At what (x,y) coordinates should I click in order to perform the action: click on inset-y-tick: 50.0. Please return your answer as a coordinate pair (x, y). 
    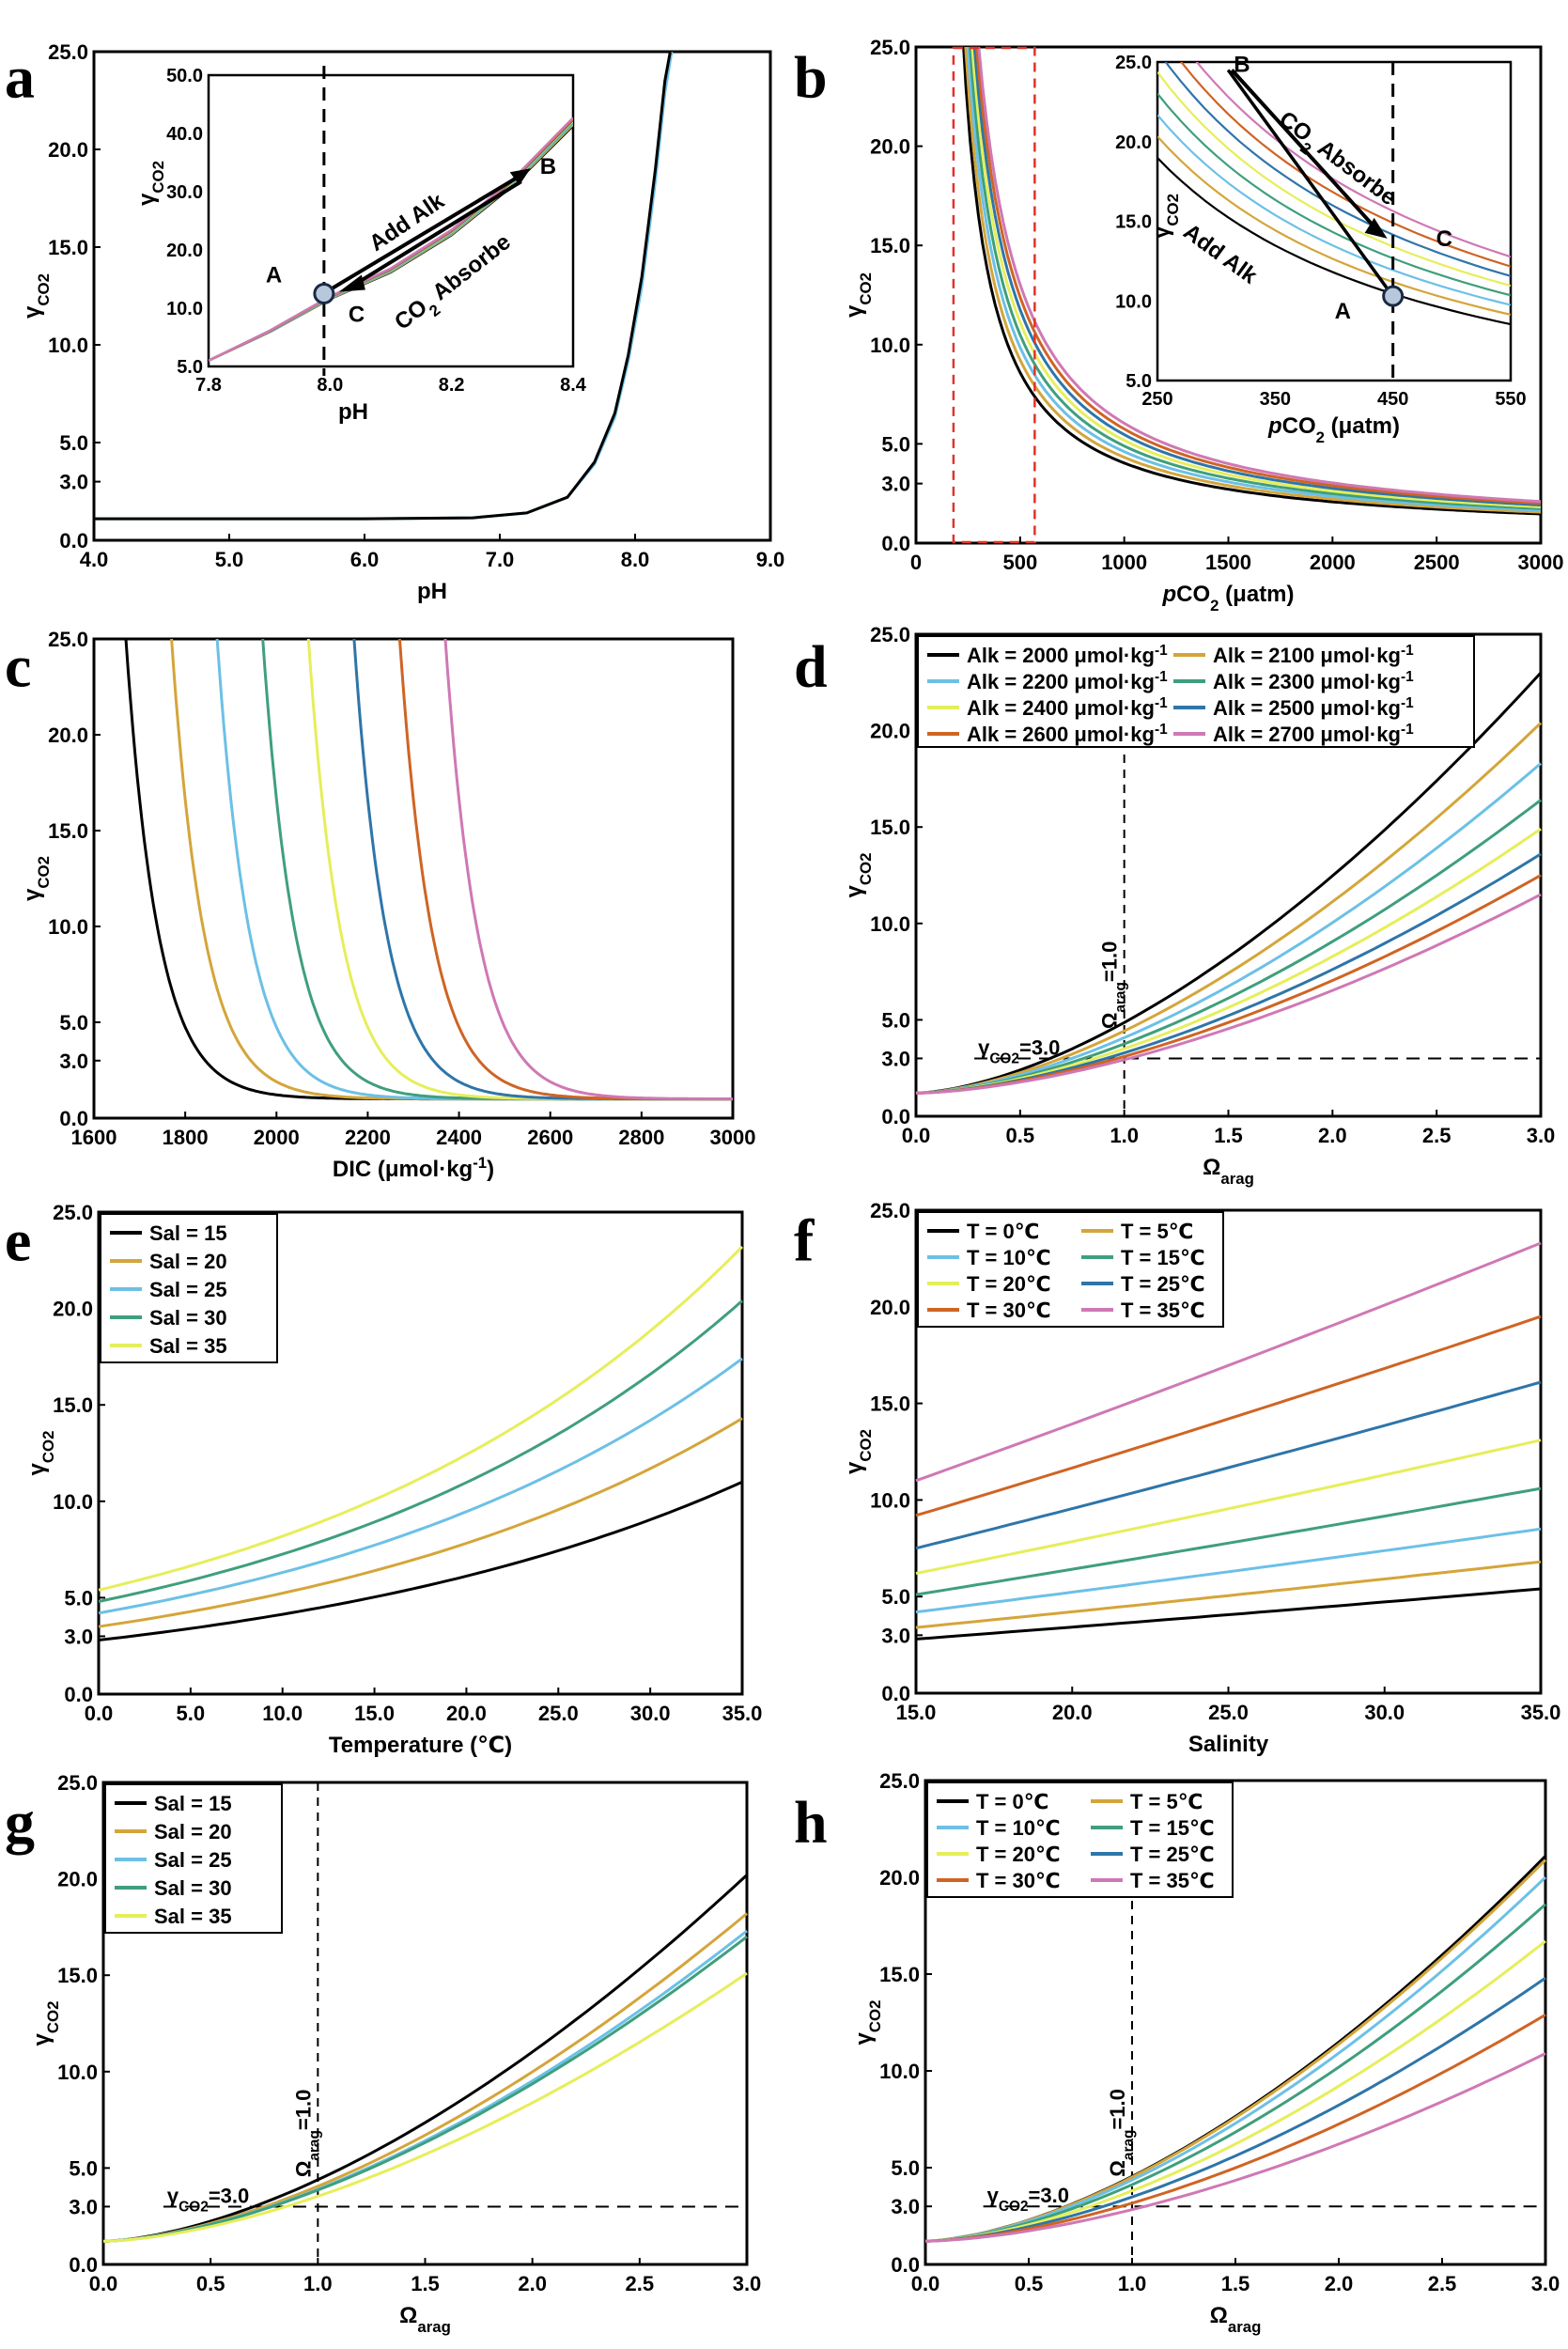
    Looking at the image, I should click on (184, 76).